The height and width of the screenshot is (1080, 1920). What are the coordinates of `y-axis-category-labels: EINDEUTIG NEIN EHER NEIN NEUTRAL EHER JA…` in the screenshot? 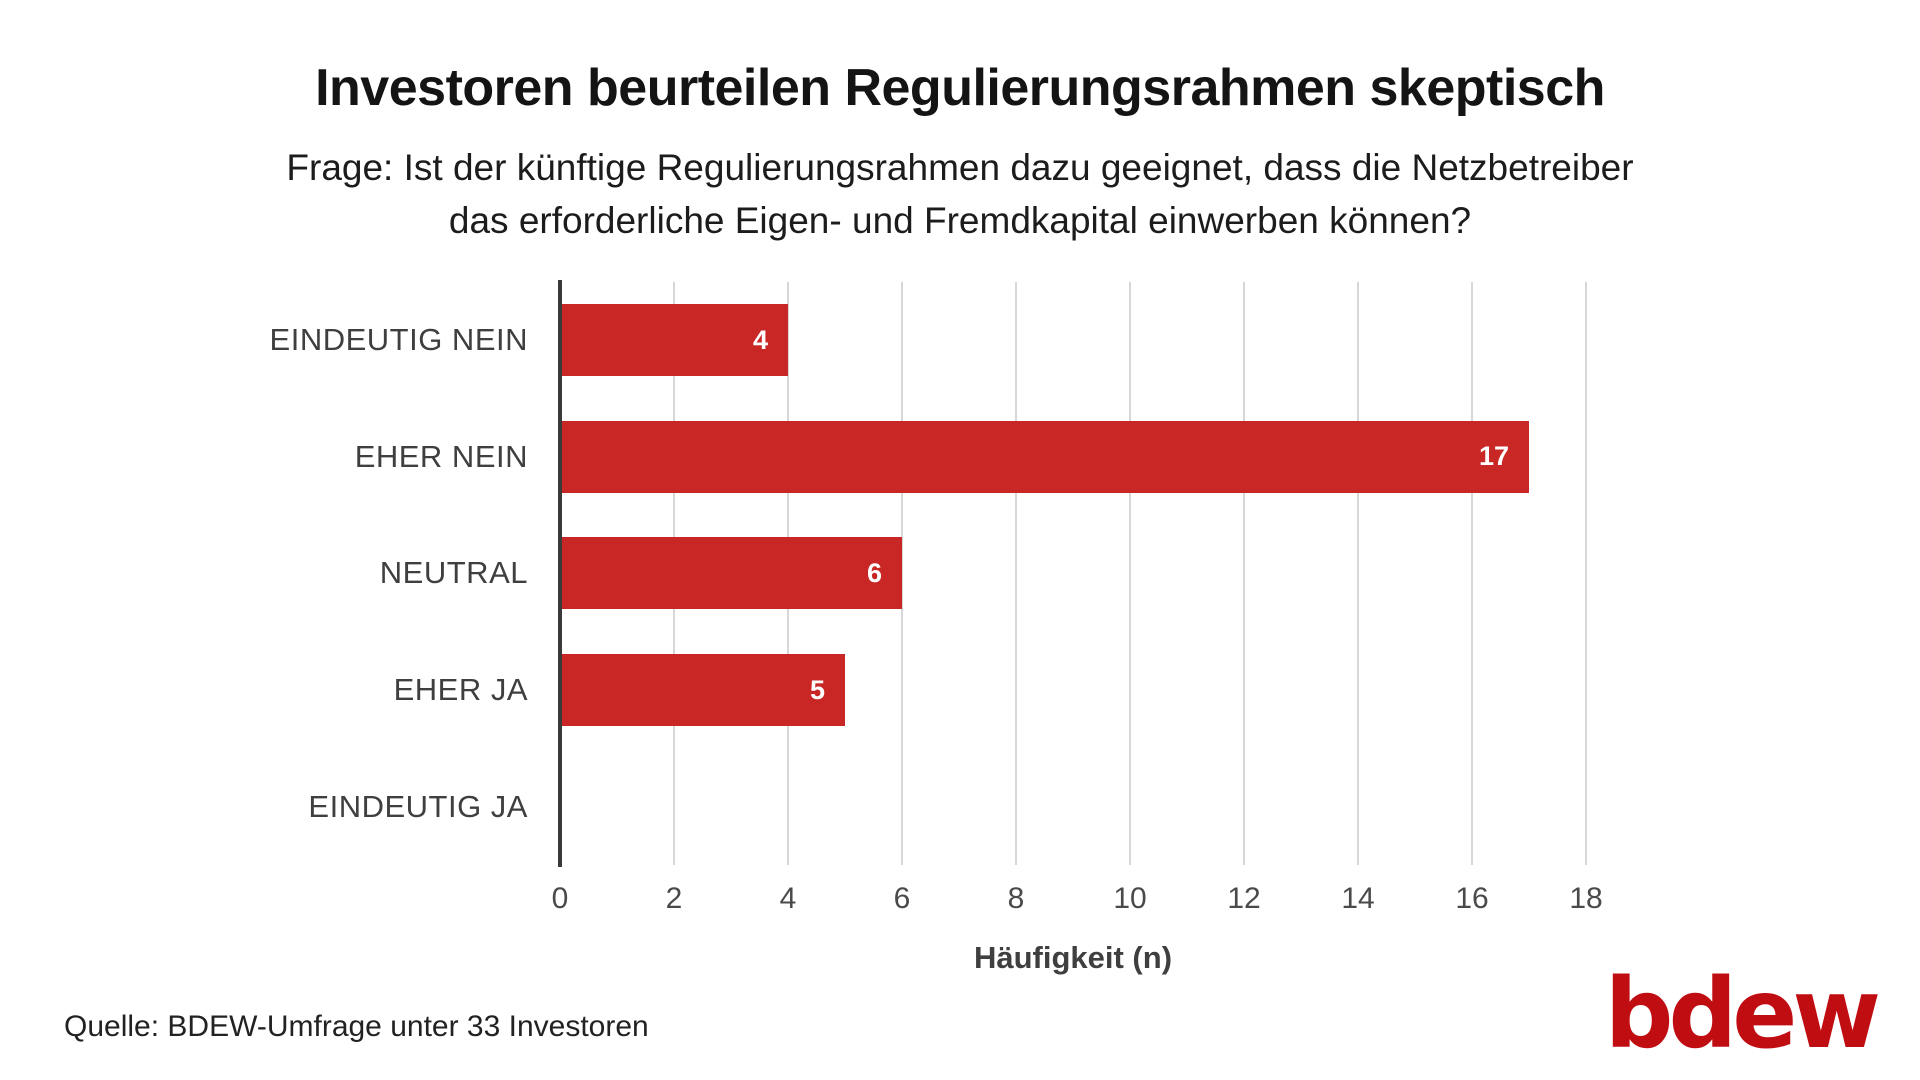 It's located at (264, 573).